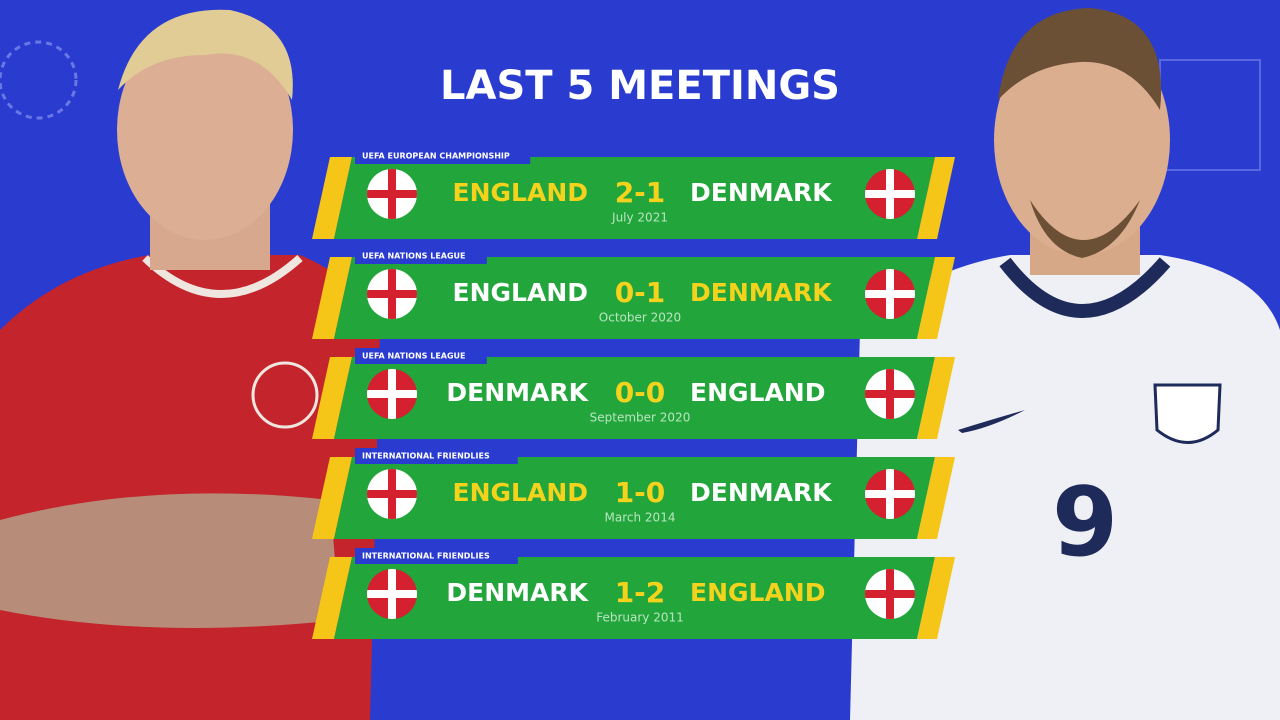  What do you see at coordinates (640, 192) in the screenshot?
I see `score: 2-1` at bounding box center [640, 192].